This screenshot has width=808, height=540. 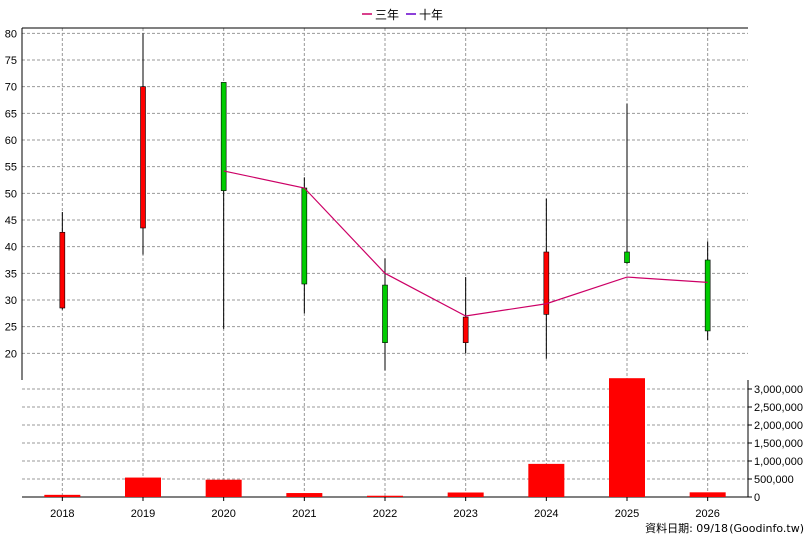 What do you see at coordinates (465, 514) in the screenshot?
I see `year-tick-label: 2023` at bounding box center [465, 514].